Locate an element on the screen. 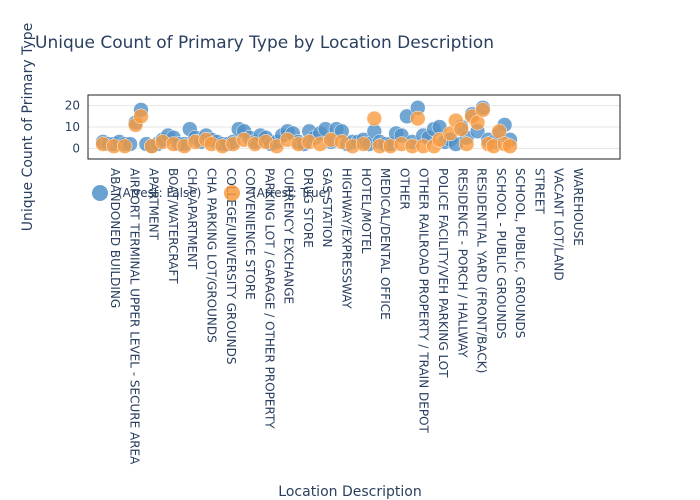 Image resolution: width=700 pixels, height=500 pixels. x-tick-label: MEDICAL/DENTAL OFFICE is located at coordinates (385, 244).